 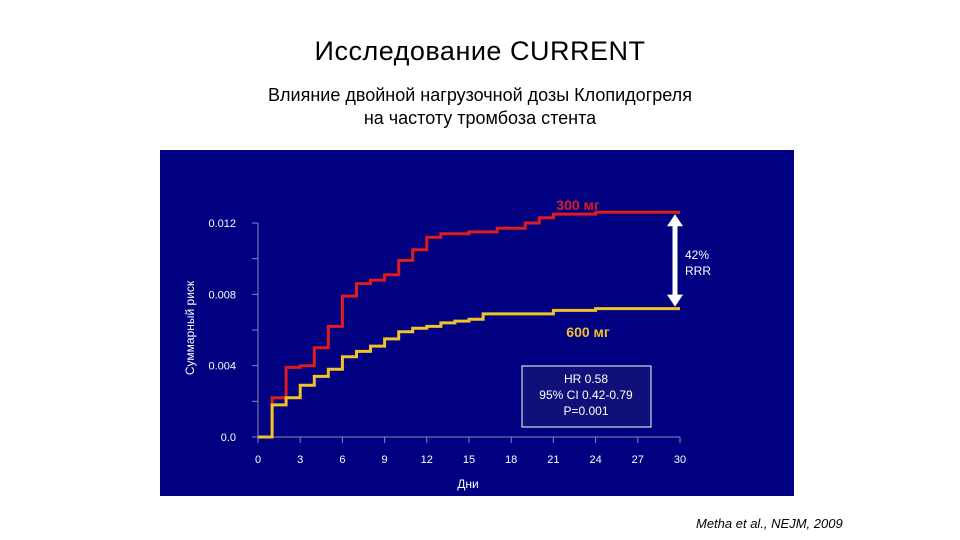 What do you see at coordinates (511, 460) in the screenshot?
I see `x-tick-label: 18` at bounding box center [511, 460].